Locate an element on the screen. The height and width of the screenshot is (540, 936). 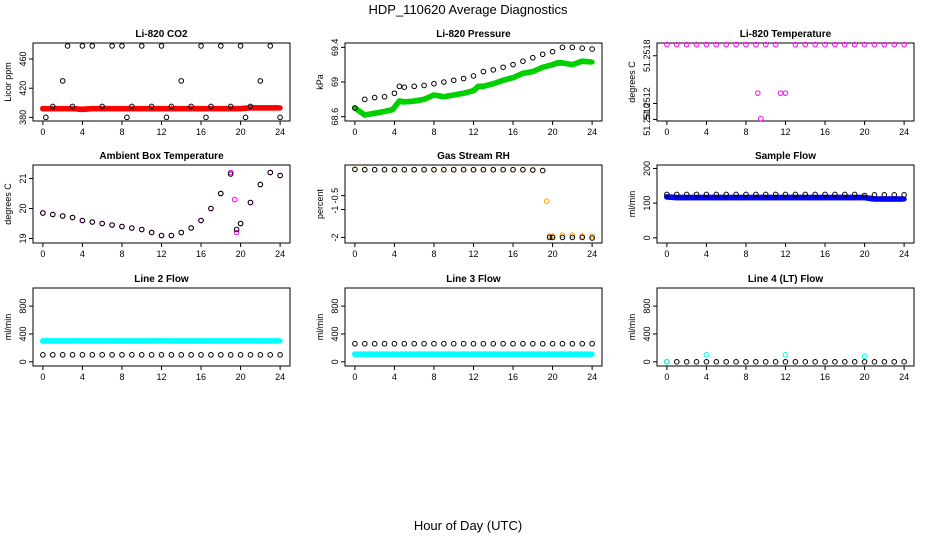
panel-title: Line 4 (LT) Flow is located at coordinates (786, 279).